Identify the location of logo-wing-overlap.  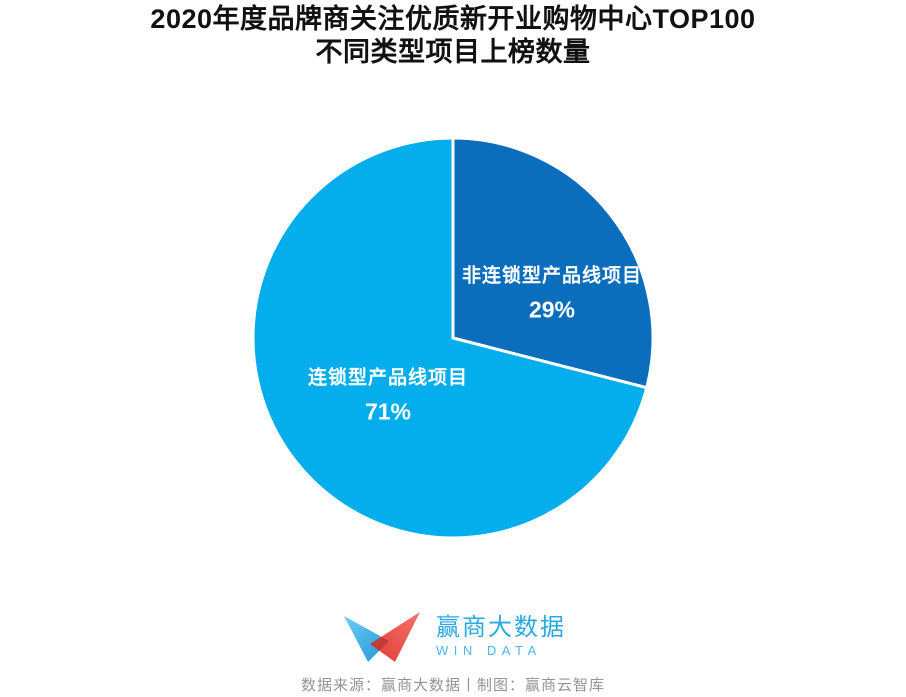
(379, 643).